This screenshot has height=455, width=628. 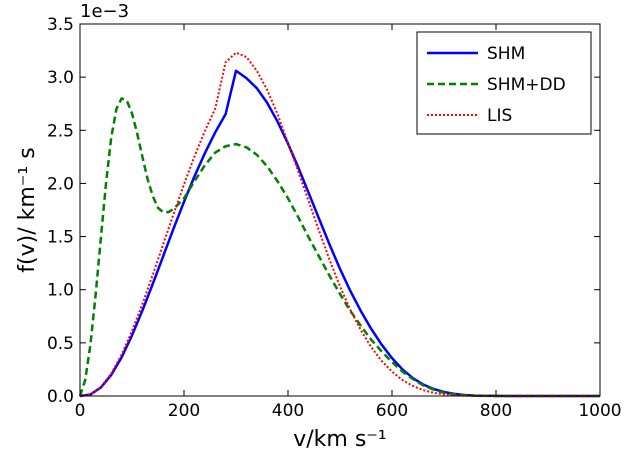 I want to click on y-tick-label: 2.0, so click(x=60, y=184).